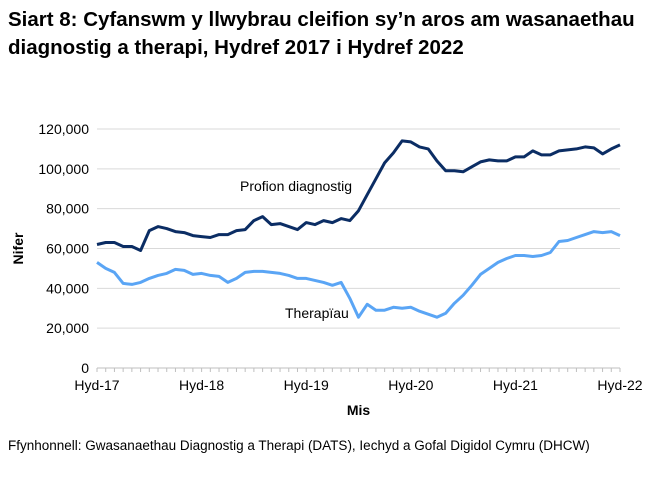 The image size is (655, 485). What do you see at coordinates (359, 410) in the screenshot?
I see `x-axis-title: Mis` at bounding box center [359, 410].